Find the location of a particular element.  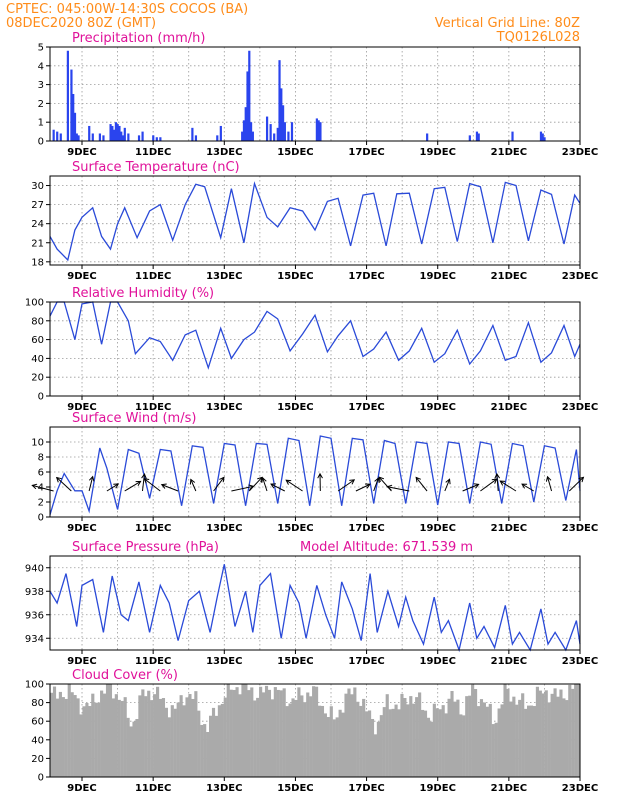

temp-ytick-label: 18 is located at coordinates (37, 262).